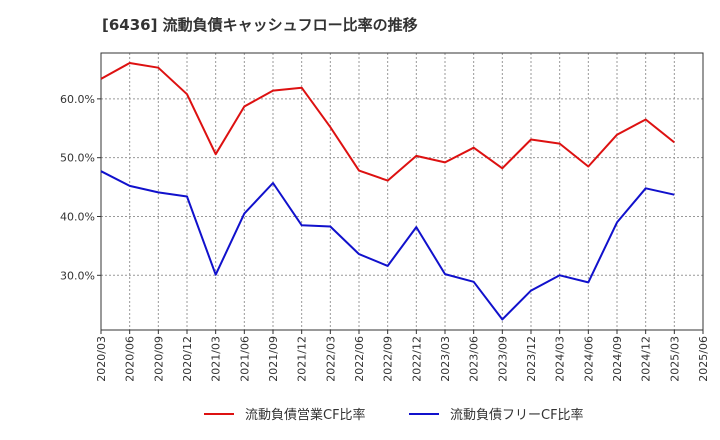 This screenshot has width=720, height=440. Describe the element at coordinates (216, 359) in the screenshot. I see `x-tick-label: 2021/03` at that location.